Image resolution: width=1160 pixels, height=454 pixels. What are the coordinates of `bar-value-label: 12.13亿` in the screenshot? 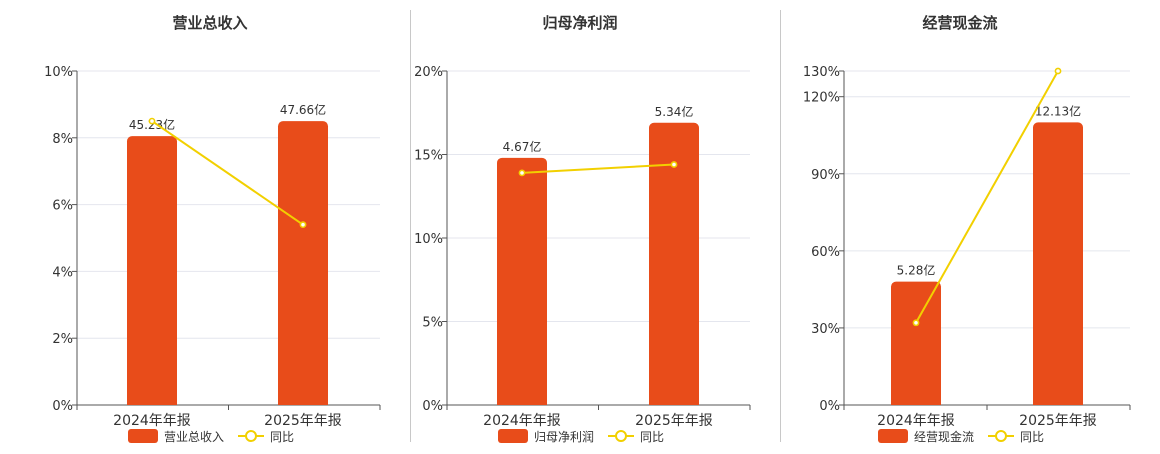 It's located at (1058, 110).